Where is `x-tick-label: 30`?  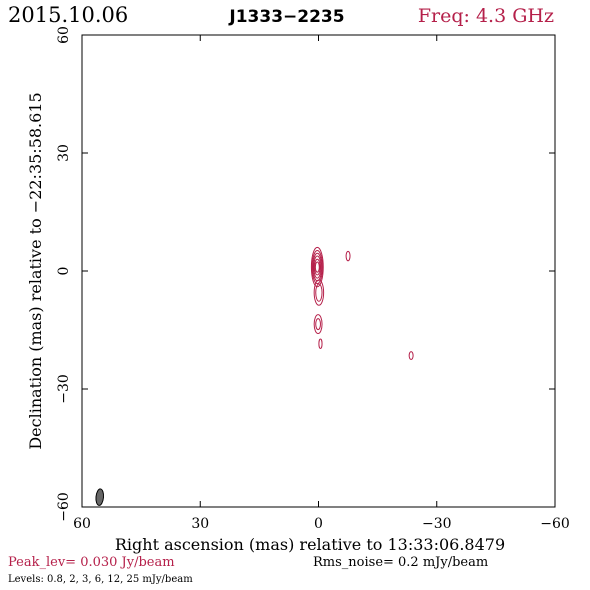
x-tick-label: 30 is located at coordinates (200, 524).